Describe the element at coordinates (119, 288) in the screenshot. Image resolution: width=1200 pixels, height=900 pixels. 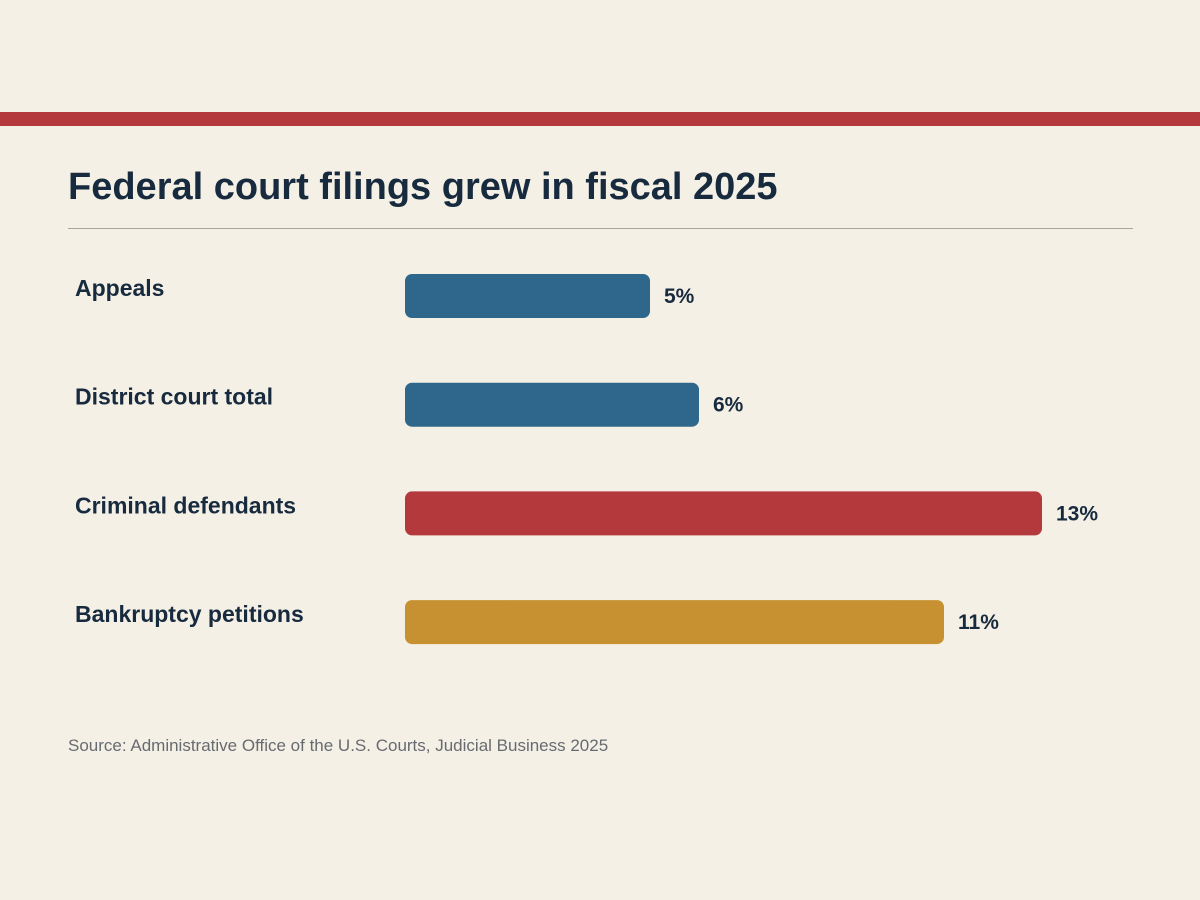
I see `category-label-appeals: Appeals` at that location.